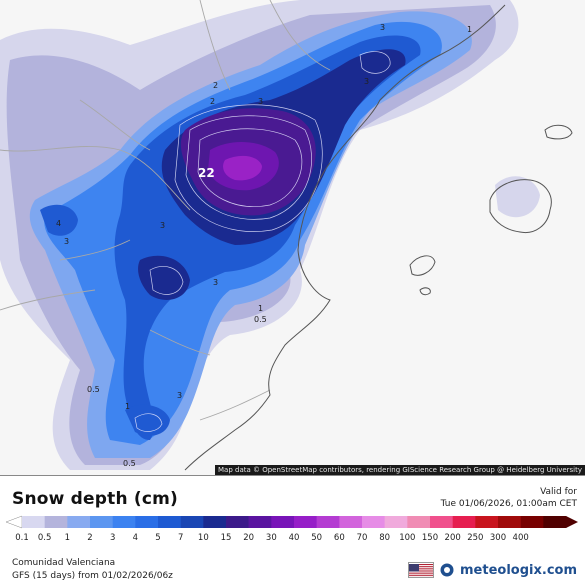 The width and height of the screenshot is (585, 585). I want to click on colorbar-tick-label: 3, so click(112, 538).